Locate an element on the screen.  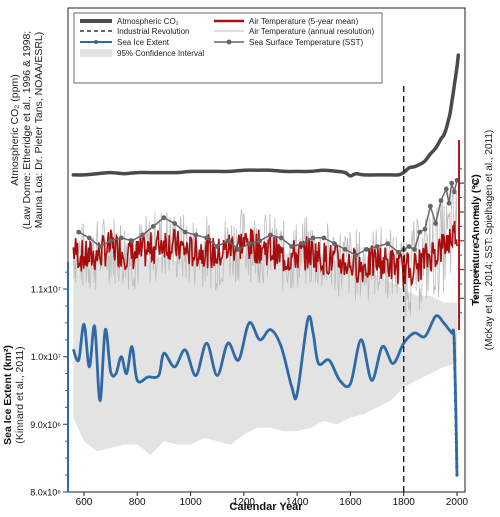
x-tick-label: 1200 is located at coordinates (244, 502).